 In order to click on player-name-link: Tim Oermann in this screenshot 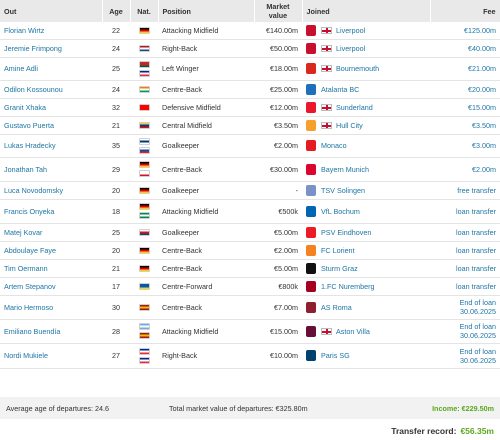, I will do `click(51, 268)`.